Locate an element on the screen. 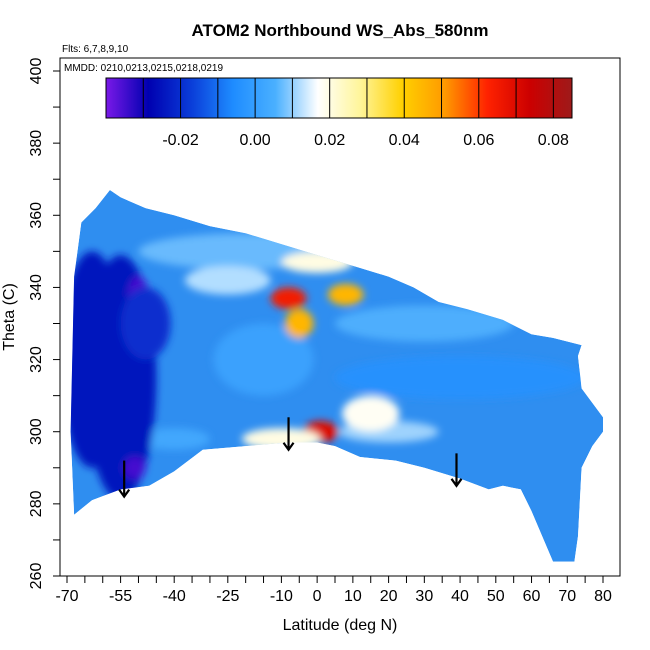 Image resolution: width=650 pixels, height=650 pixels. colorbar-tick-label: 0.02 is located at coordinates (329, 140).